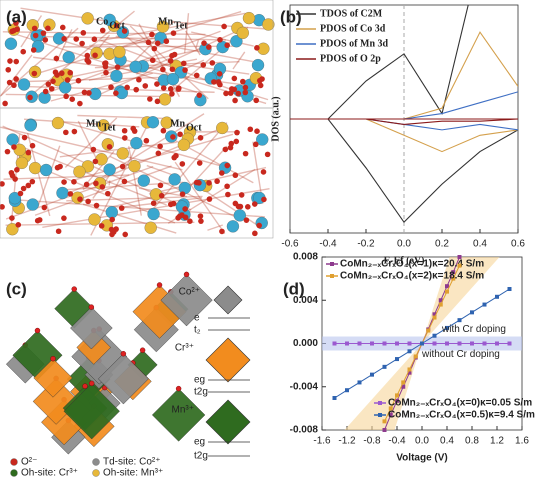 The image size is (550, 479). What do you see at coordinates (304, 386) in the screenshot?
I see `y-tick-label: -0.004` at bounding box center [304, 386].